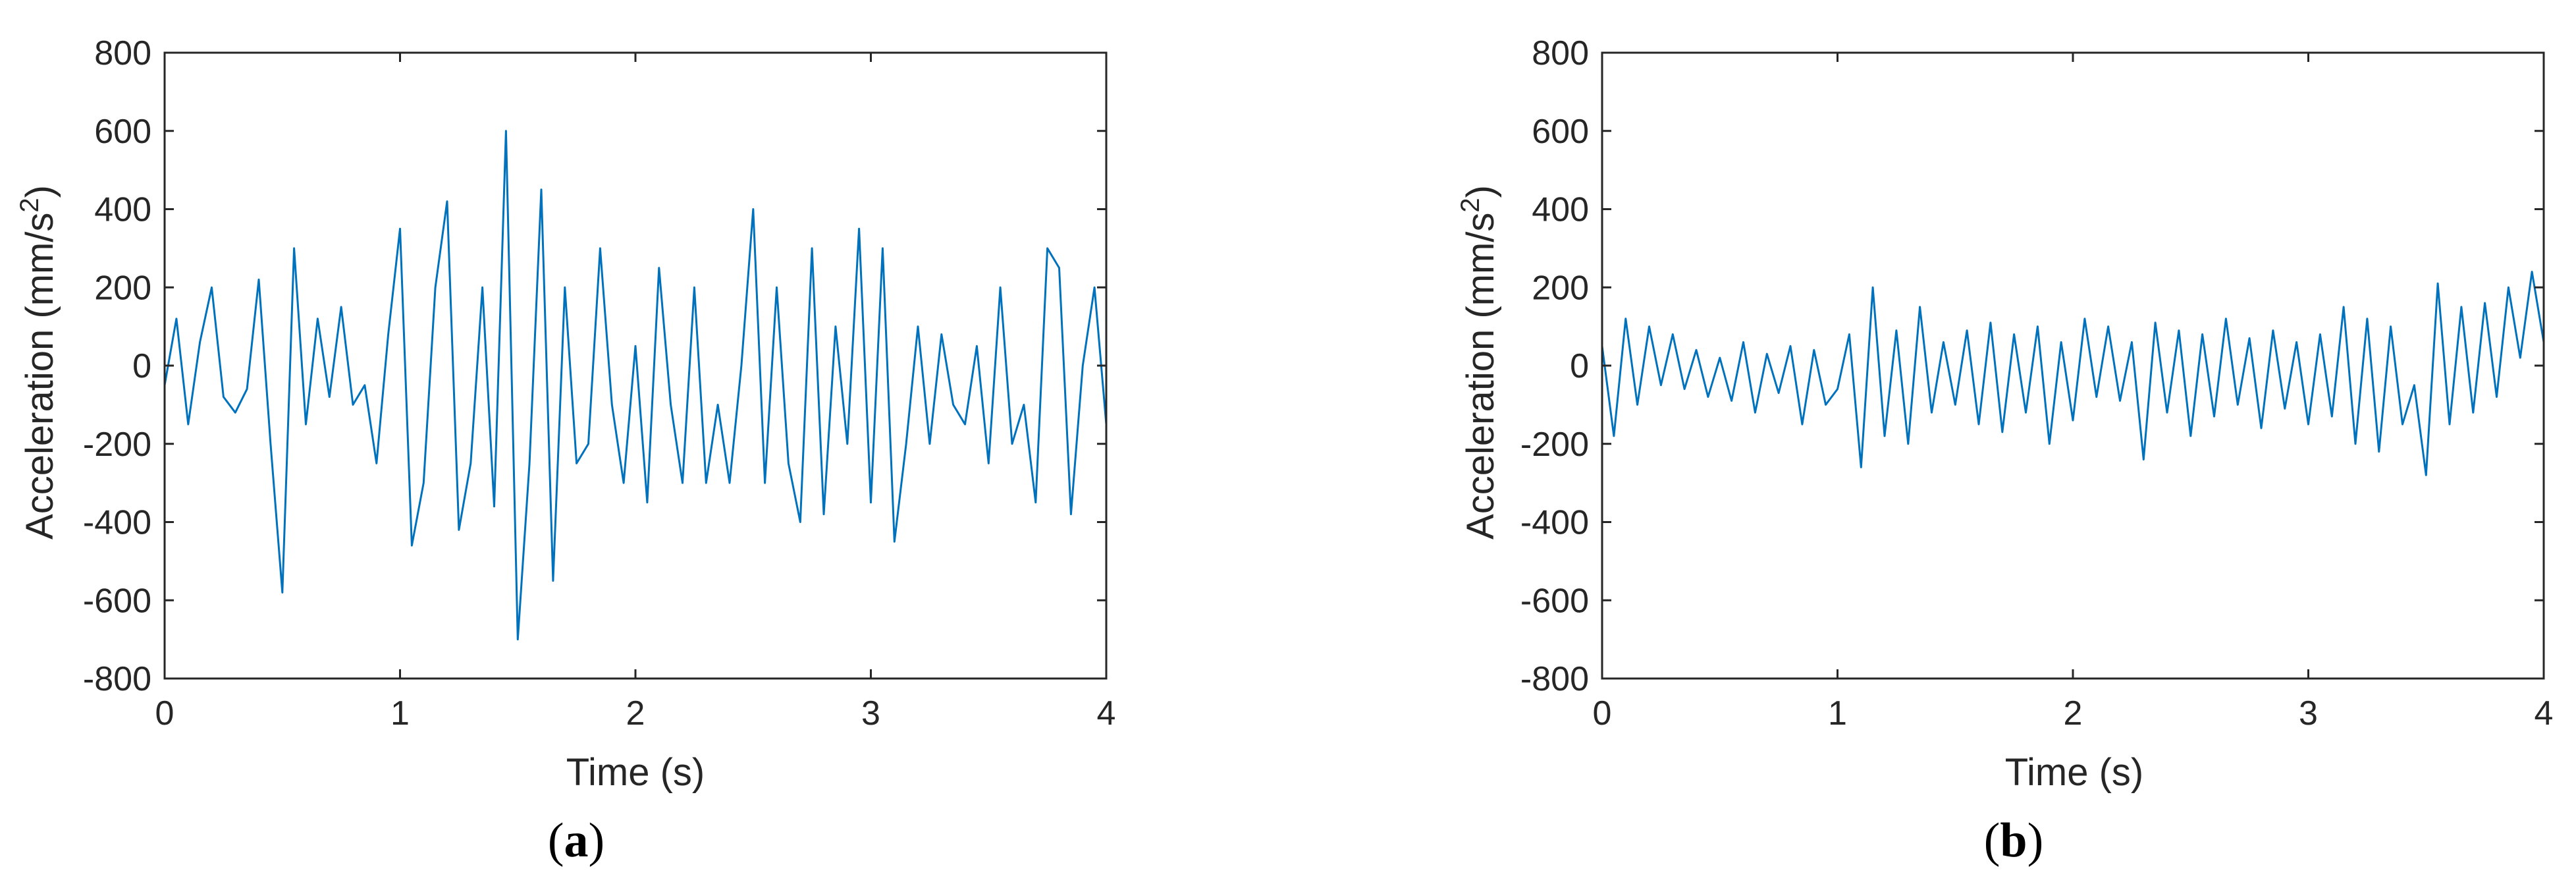 Image resolution: width=2576 pixels, height=888 pixels. Describe the element at coordinates (2074, 772) in the screenshot. I see `panel-b-x-axis-label: Time (s)` at that location.